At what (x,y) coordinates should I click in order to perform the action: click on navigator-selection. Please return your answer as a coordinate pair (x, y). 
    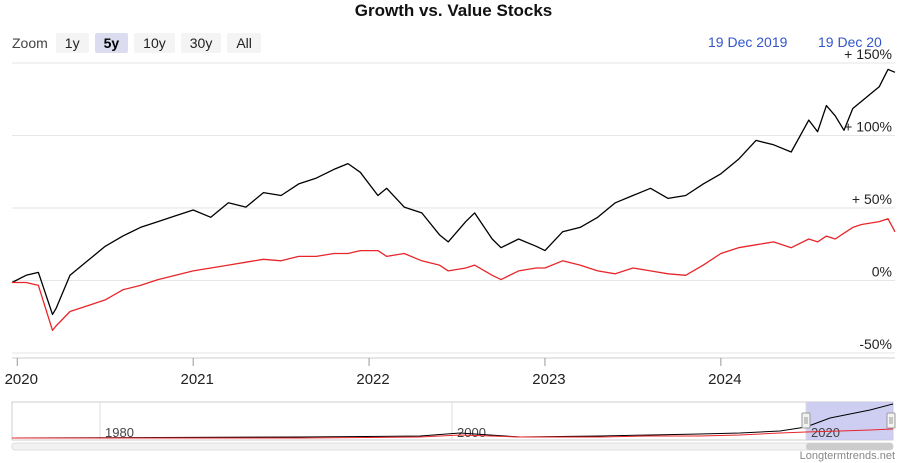
    Looking at the image, I should click on (849, 421).